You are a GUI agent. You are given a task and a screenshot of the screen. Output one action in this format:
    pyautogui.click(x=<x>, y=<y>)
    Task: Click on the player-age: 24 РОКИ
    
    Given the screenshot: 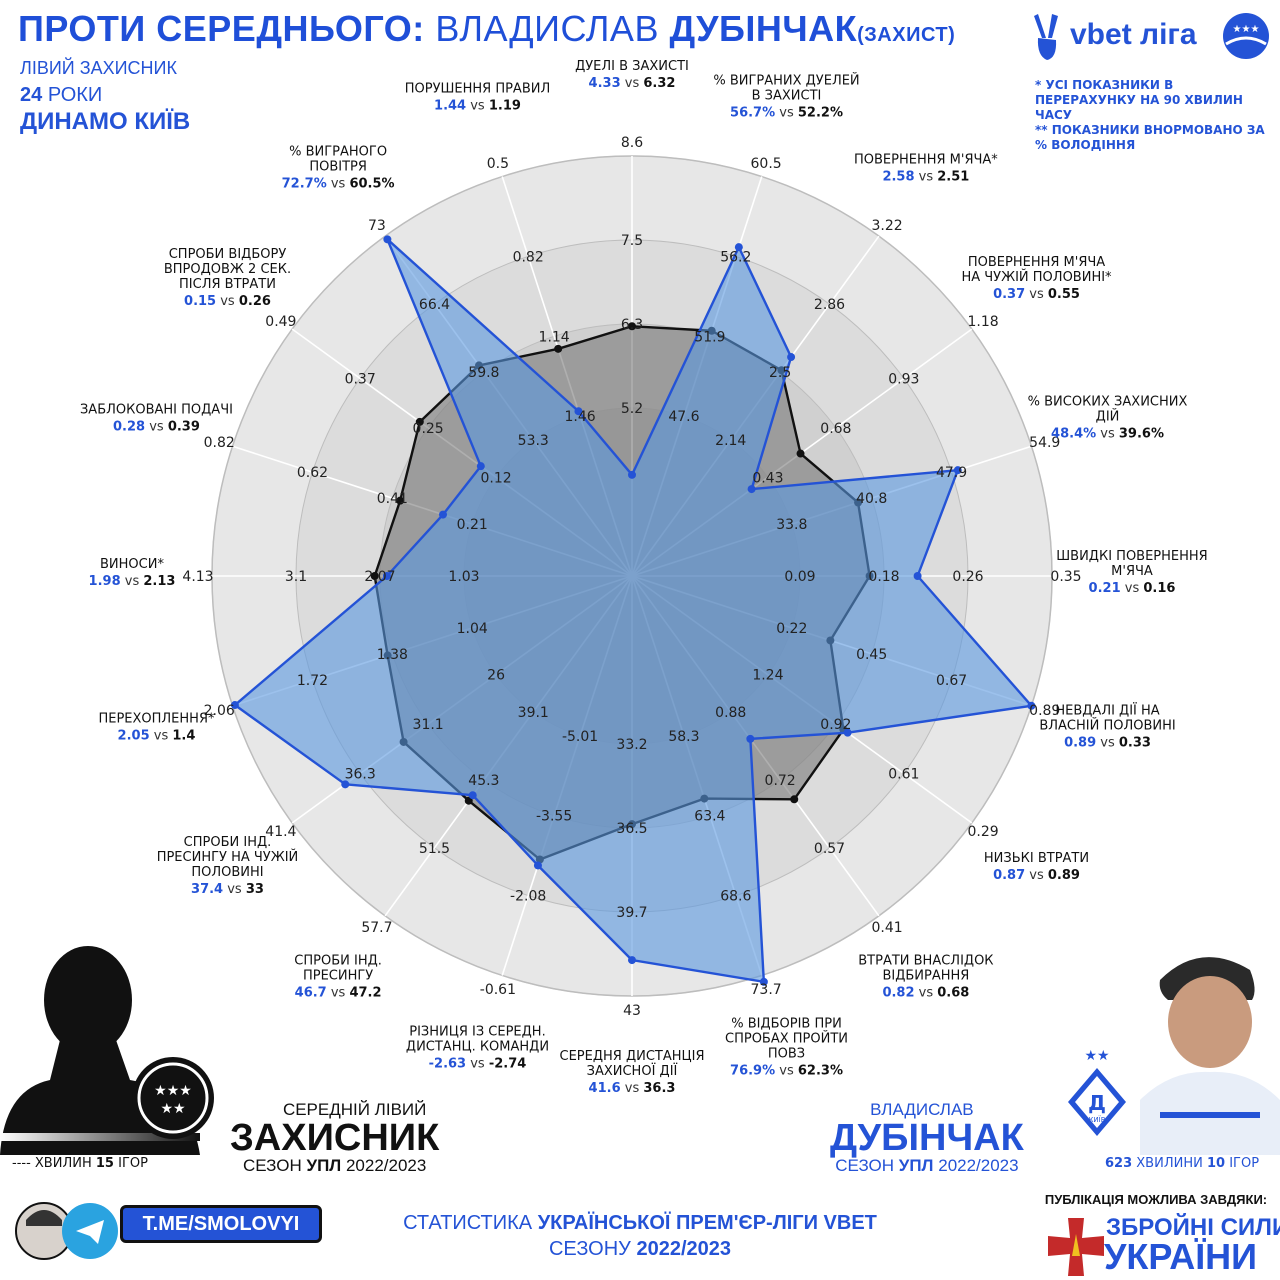 What is the action you would take?
    pyautogui.click(x=61, y=95)
    